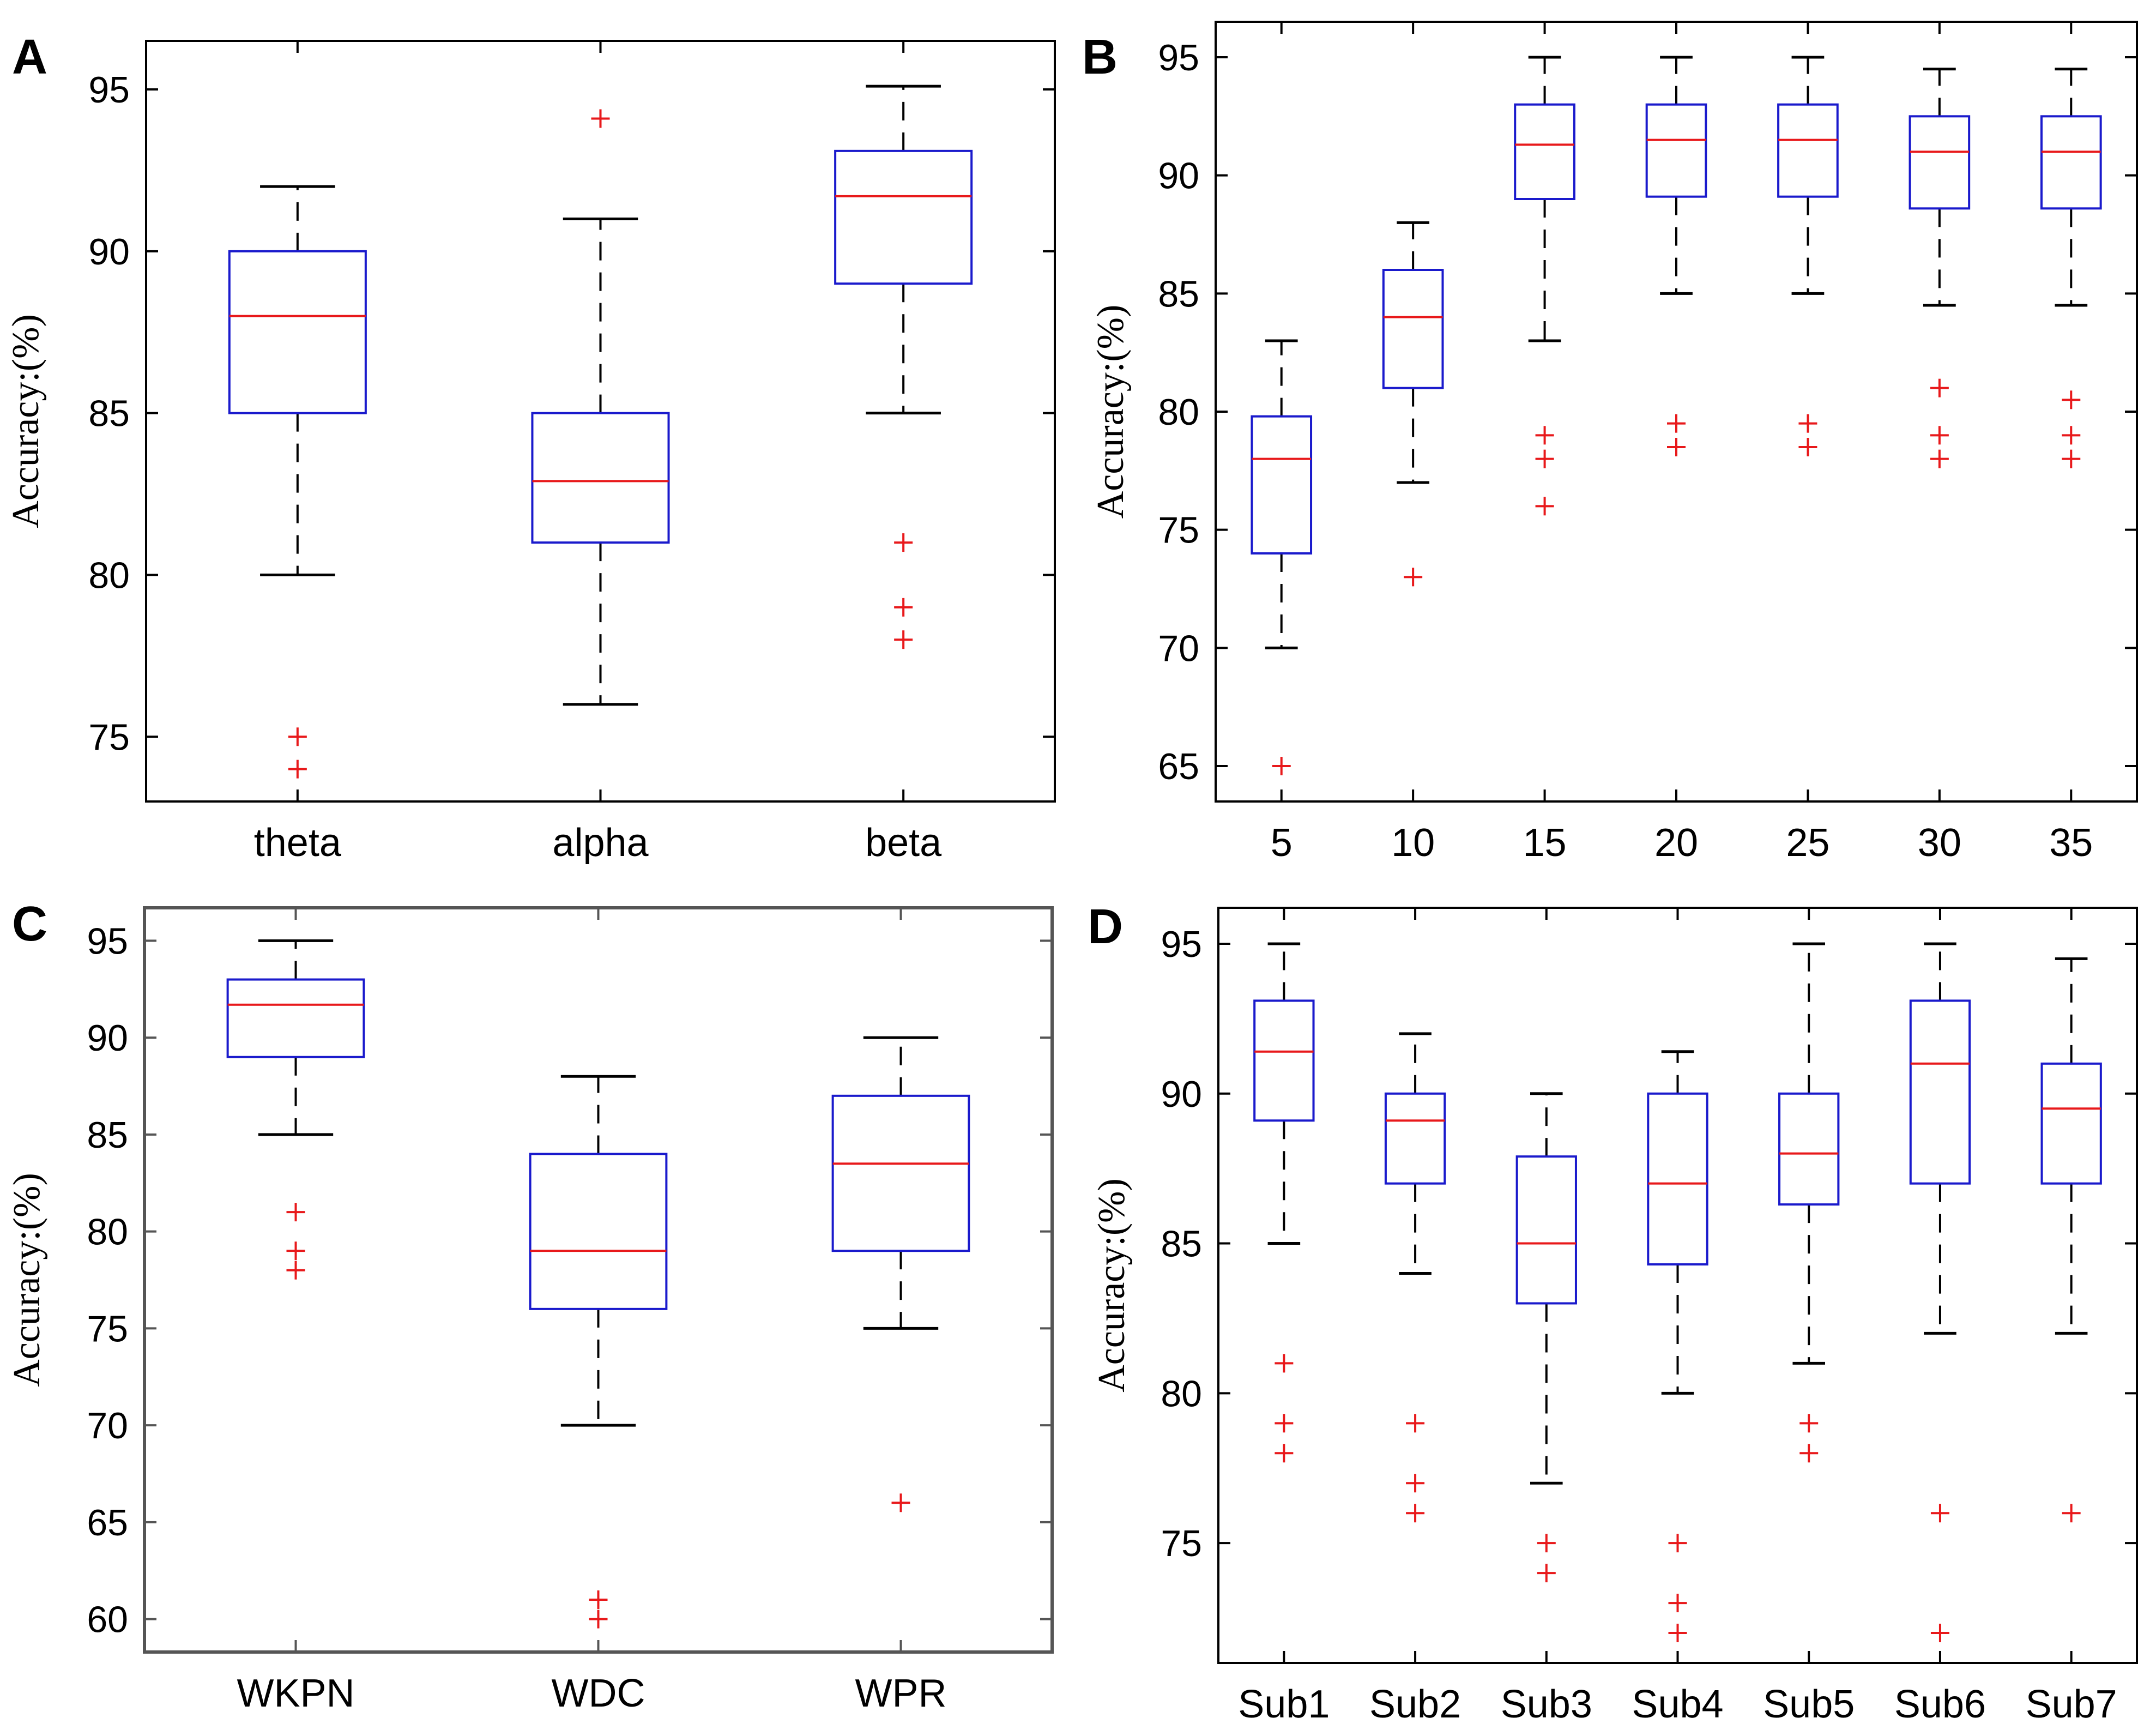  I want to click on x-tick-label: Sub5, so click(1809, 1704).